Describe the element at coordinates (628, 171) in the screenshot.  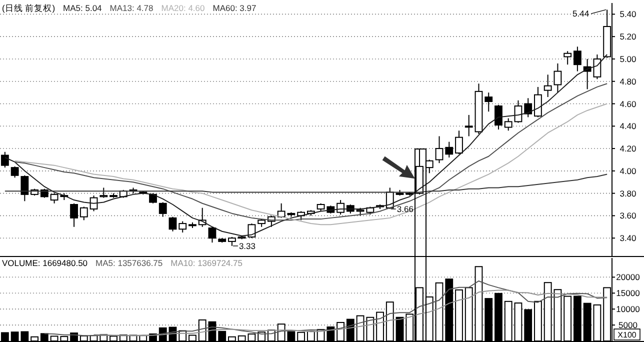
I see `y-tick-label: 4.00` at that location.